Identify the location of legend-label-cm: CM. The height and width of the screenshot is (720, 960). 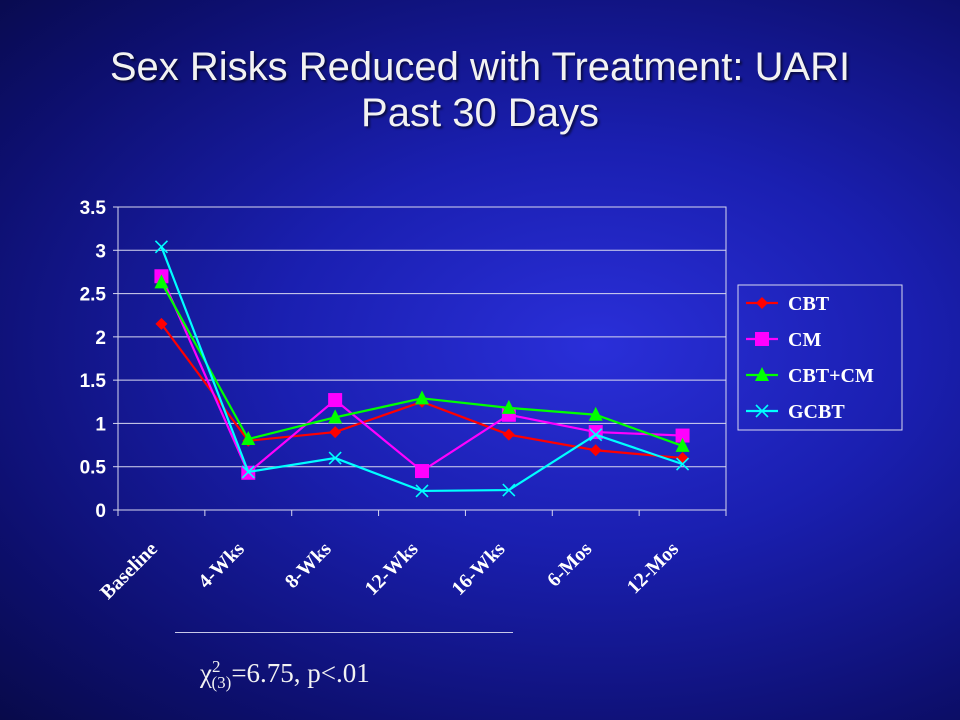
(804, 340).